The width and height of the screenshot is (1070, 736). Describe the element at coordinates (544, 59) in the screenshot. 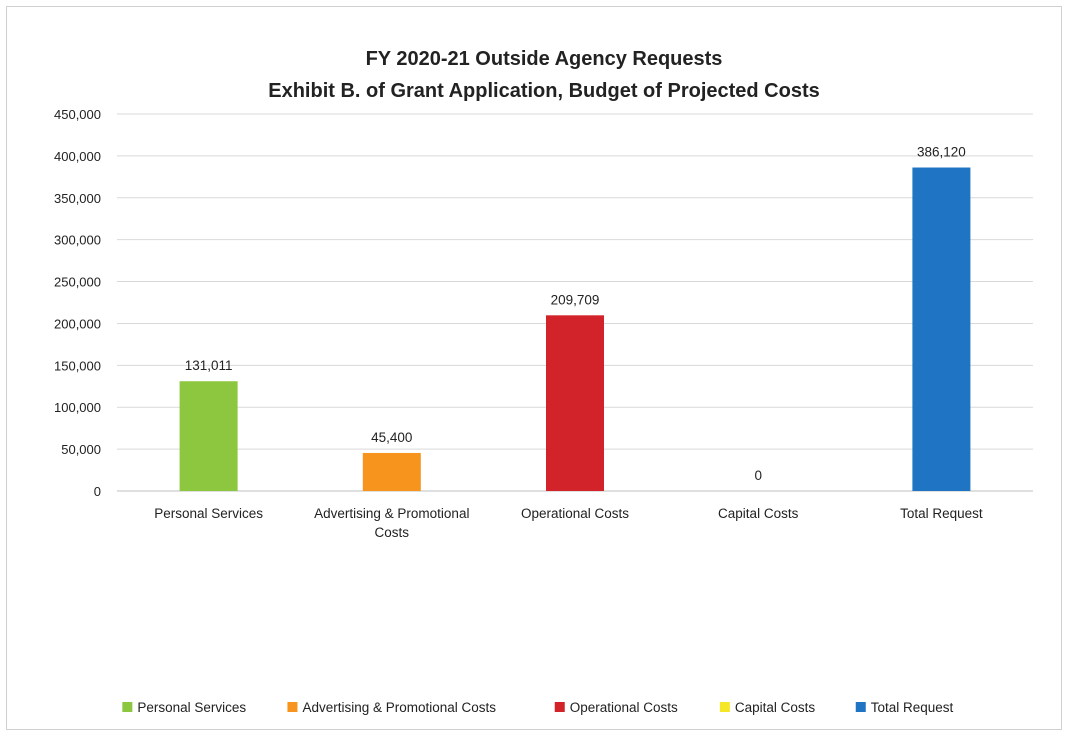

I see `chart-title: FY 2020-21 Outside Agency Requests` at that location.